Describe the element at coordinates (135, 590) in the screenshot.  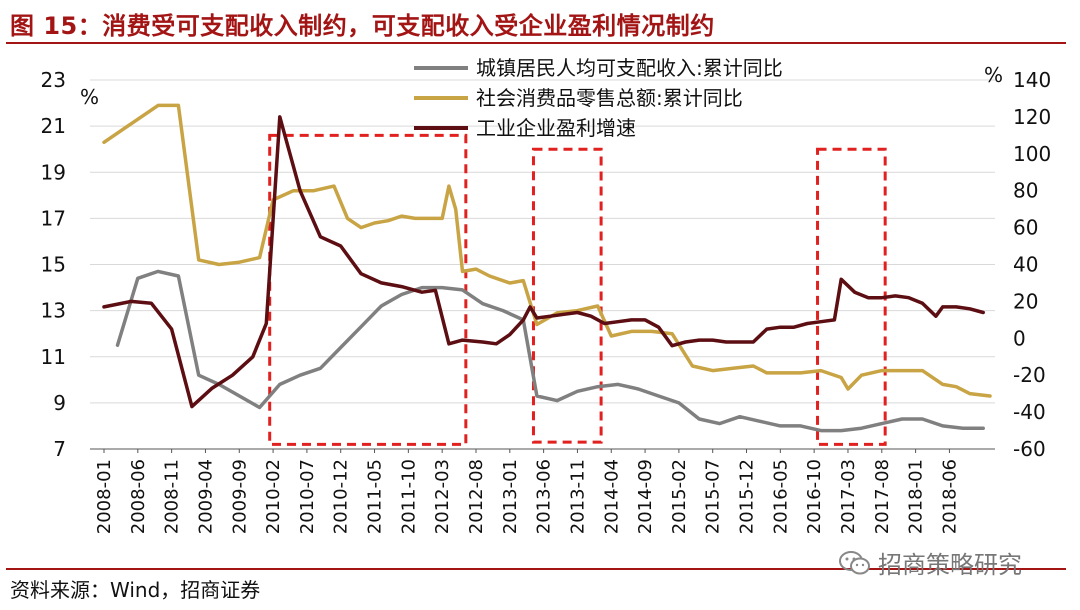
I see `source-note: 资料来源：Wind，招商证券` at that location.